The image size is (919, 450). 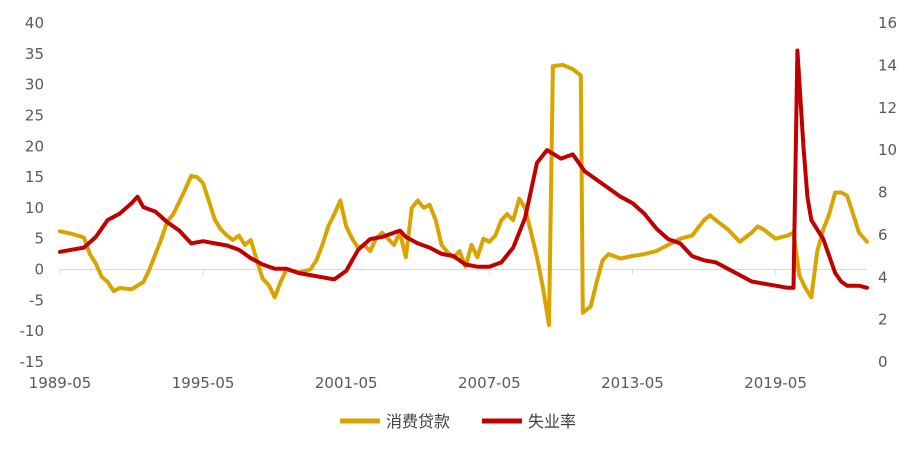 What do you see at coordinates (34, 146) in the screenshot?
I see `left-tick-label: 20` at bounding box center [34, 146].